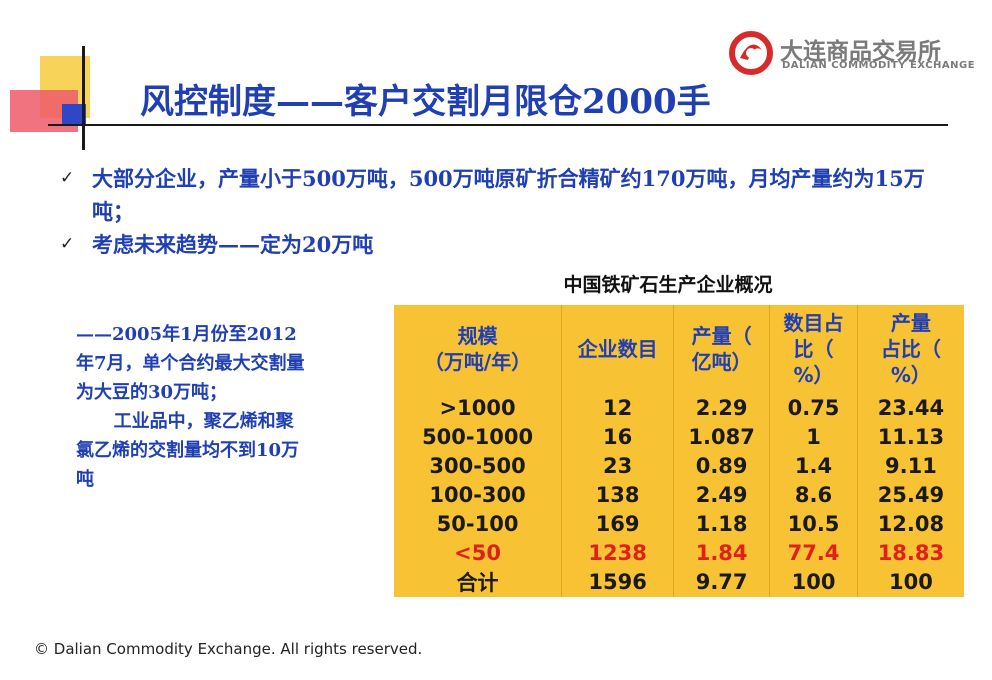 This screenshot has width=992, height=680. What do you see at coordinates (911, 523) in the screenshot?
I see `cell-output-share: 12.08` at bounding box center [911, 523].